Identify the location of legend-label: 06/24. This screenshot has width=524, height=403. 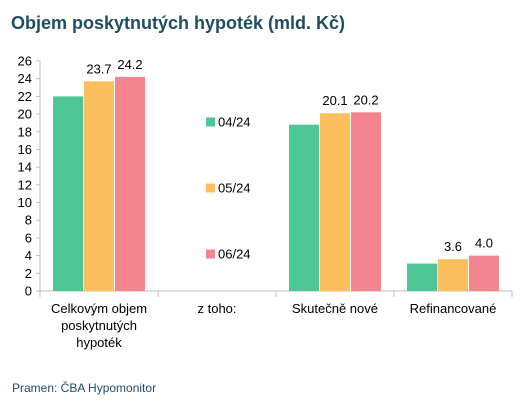
(234, 254).